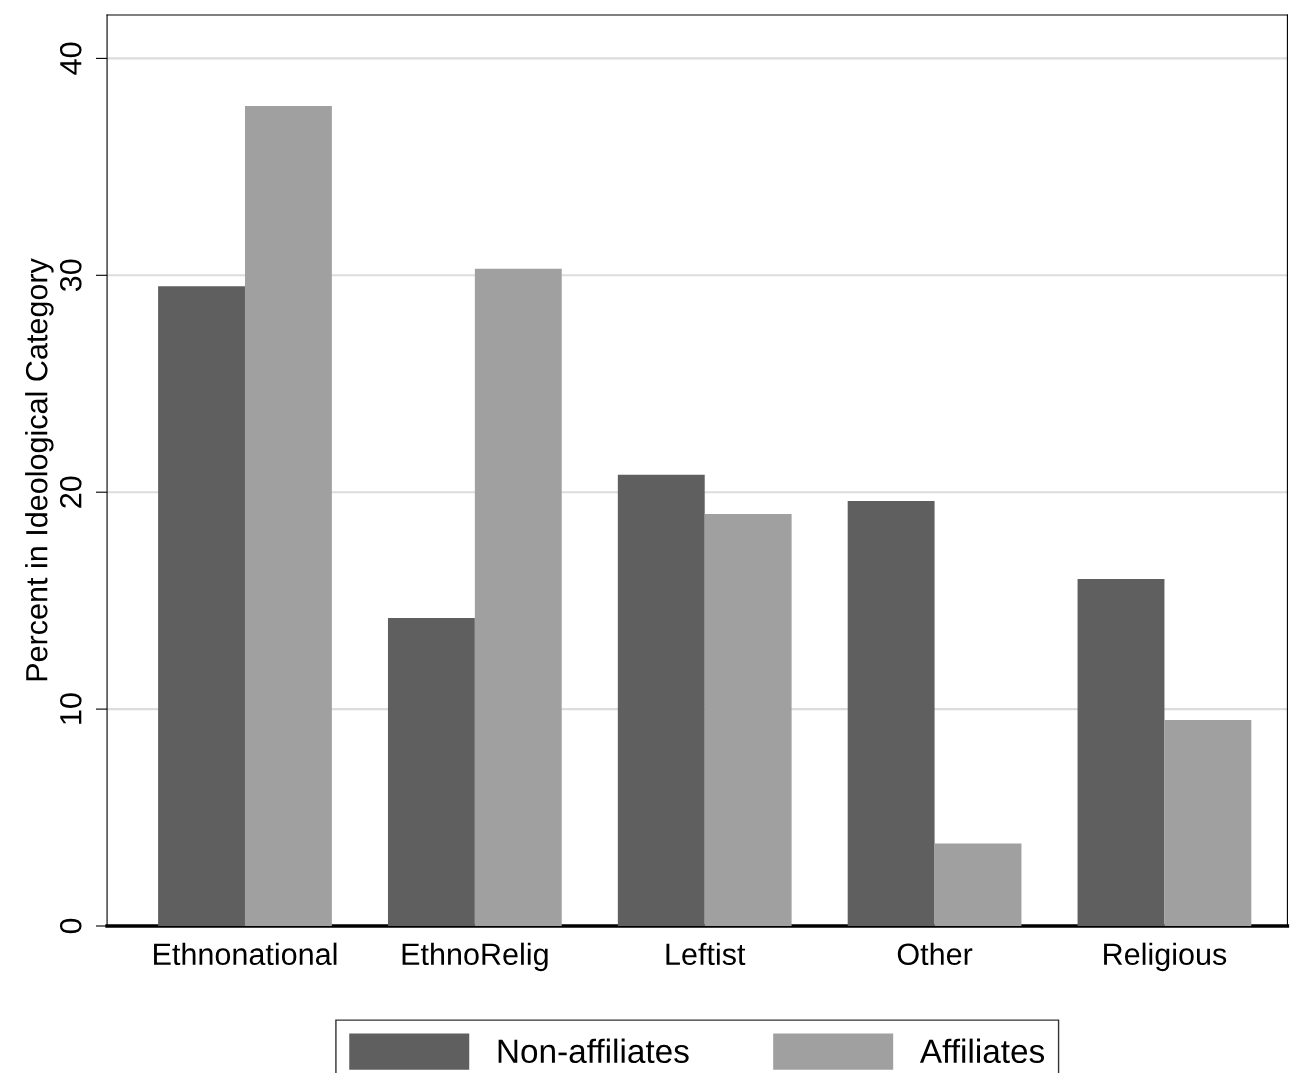 Image resolution: width=1290 pixels, height=1073 pixels. Describe the element at coordinates (245, 954) in the screenshot. I see `x-tick-label: Ethnonational` at that location.